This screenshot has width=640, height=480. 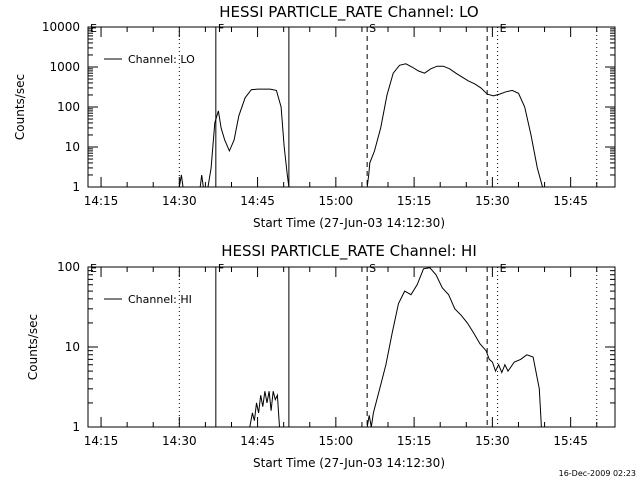 What do you see at coordinates (20, 107) in the screenshot?
I see `y-axis-label-lo: Counts/sec` at bounding box center [20, 107].